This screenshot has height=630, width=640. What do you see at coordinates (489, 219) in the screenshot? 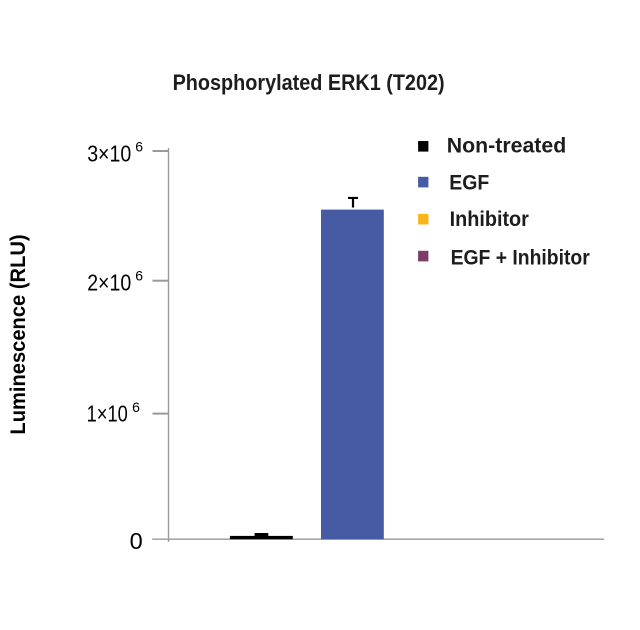
I see `svg-text: Inhibitor` at bounding box center [489, 219].